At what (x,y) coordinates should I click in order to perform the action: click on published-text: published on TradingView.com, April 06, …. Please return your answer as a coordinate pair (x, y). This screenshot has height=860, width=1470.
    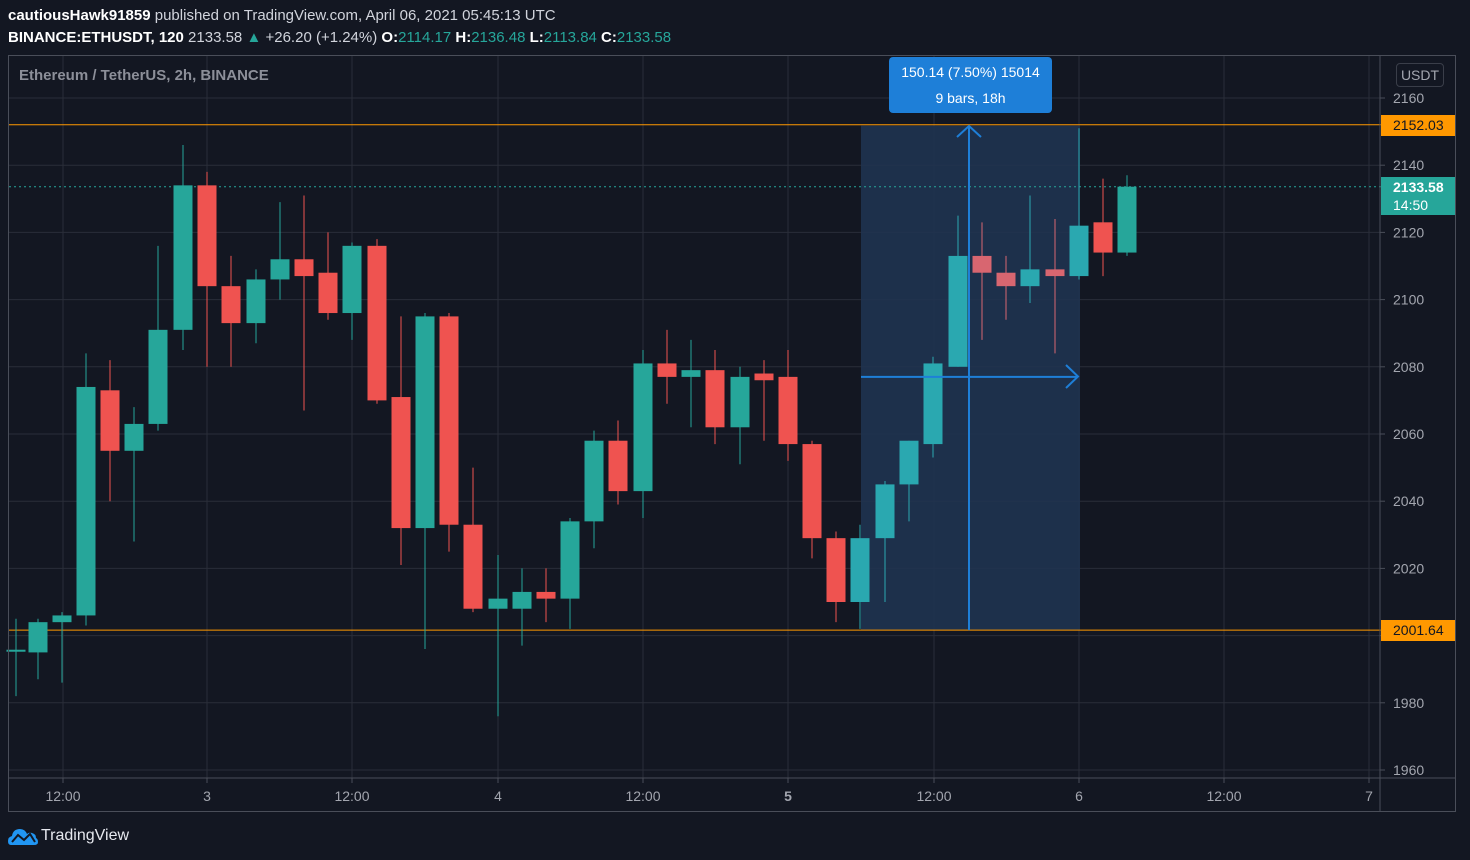
    Looking at the image, I should click on (355, 15).